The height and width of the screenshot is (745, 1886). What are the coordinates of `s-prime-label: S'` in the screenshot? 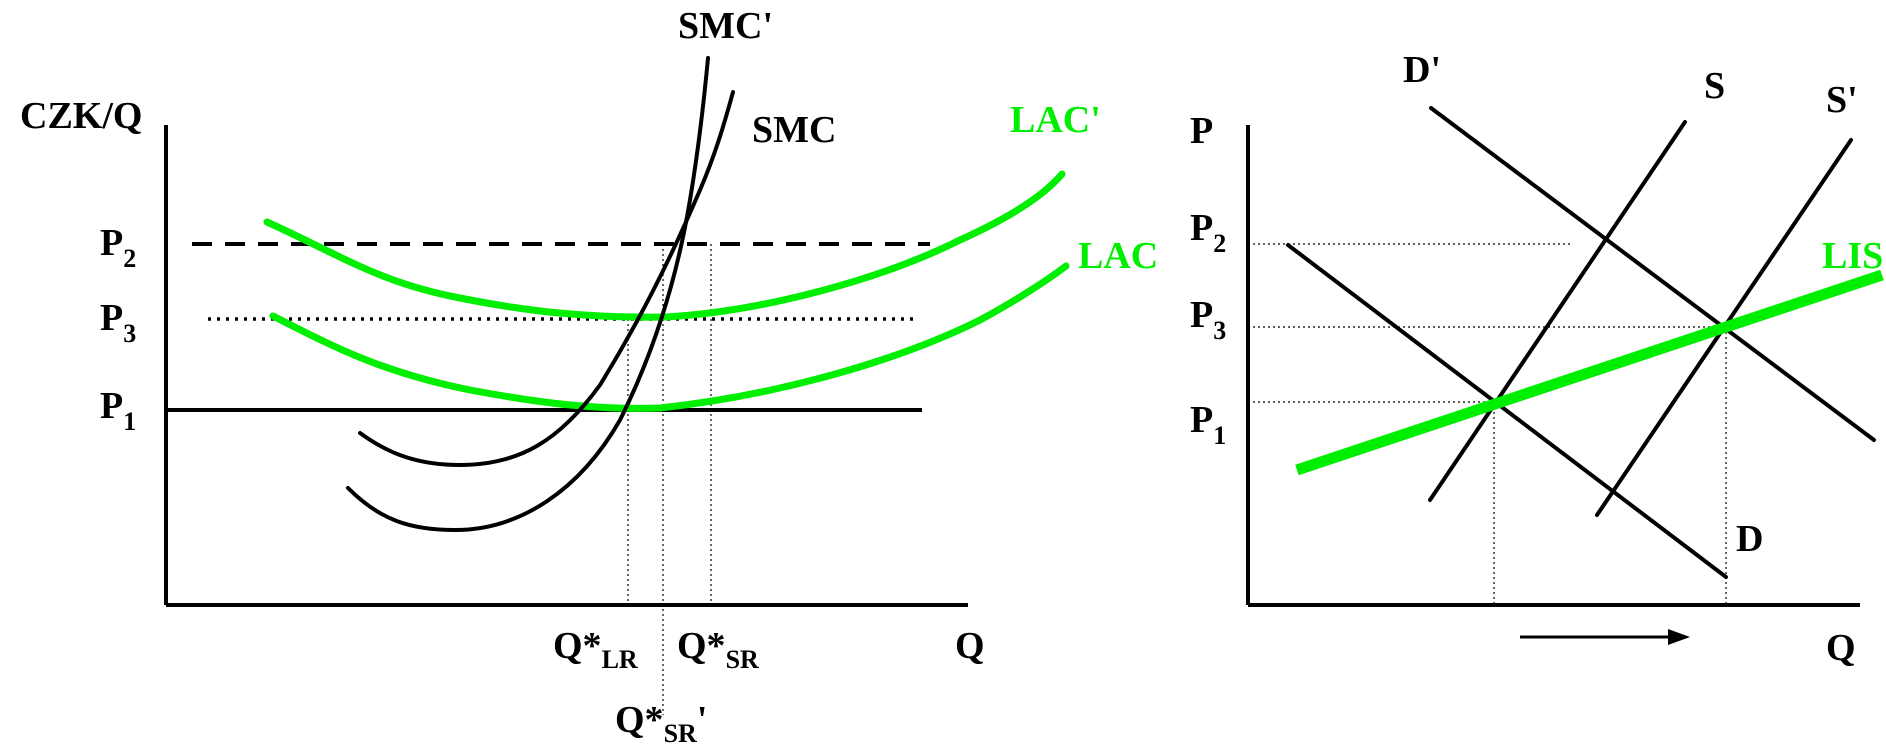 It's located at (1842, 100).